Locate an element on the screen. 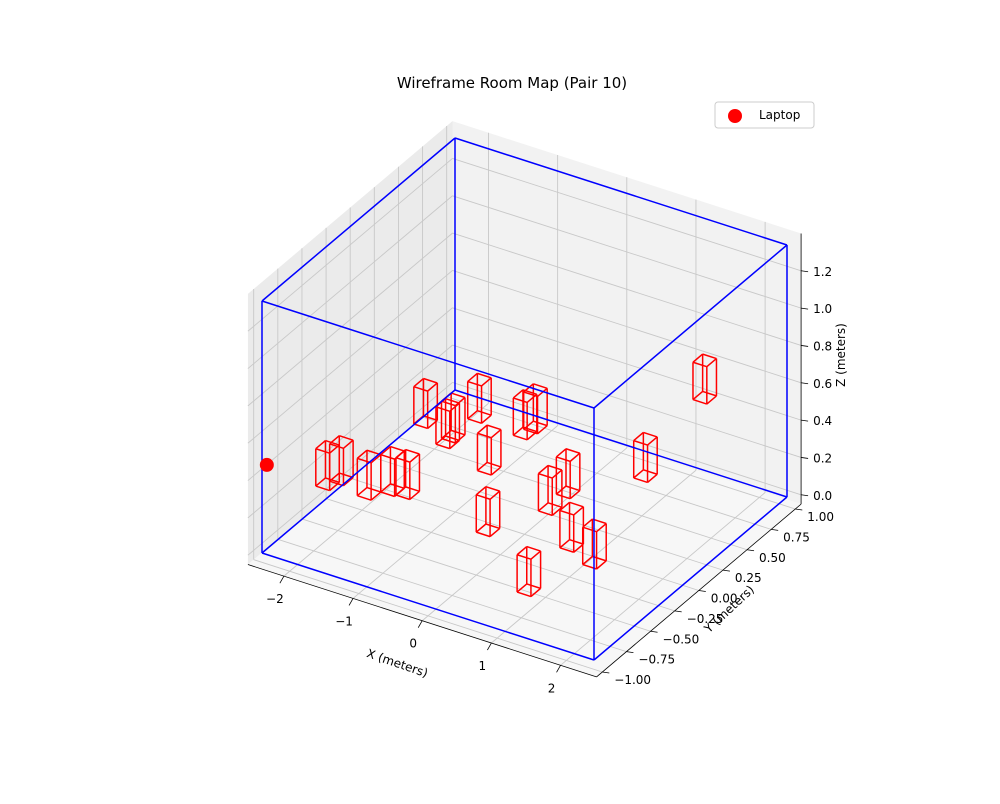 This screenshot has height=804, width=1000. y-tick-label-2: −0.50 is located at coordinates (681, 639).